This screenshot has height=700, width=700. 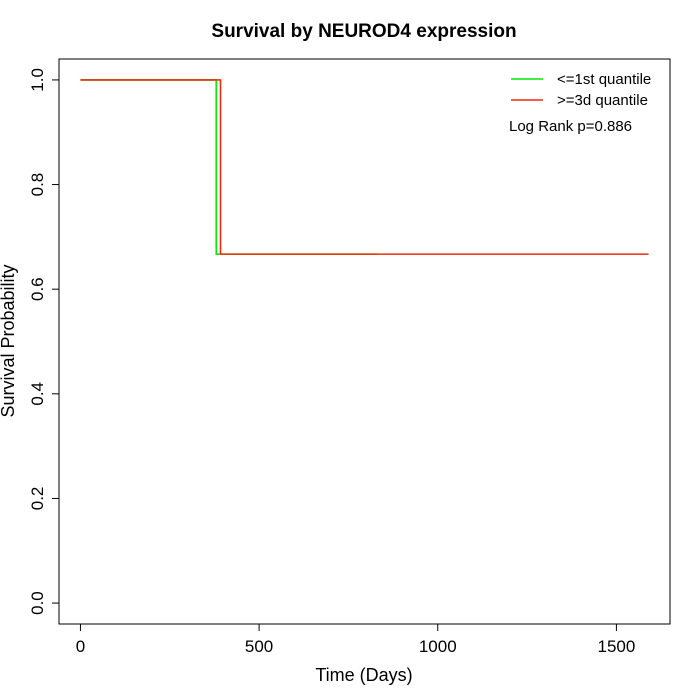 What do you see at coordinates (355, 639) in the screenshot?
I see `x-axis: 0 500 1000 1500` at bounding box center [355, 639].